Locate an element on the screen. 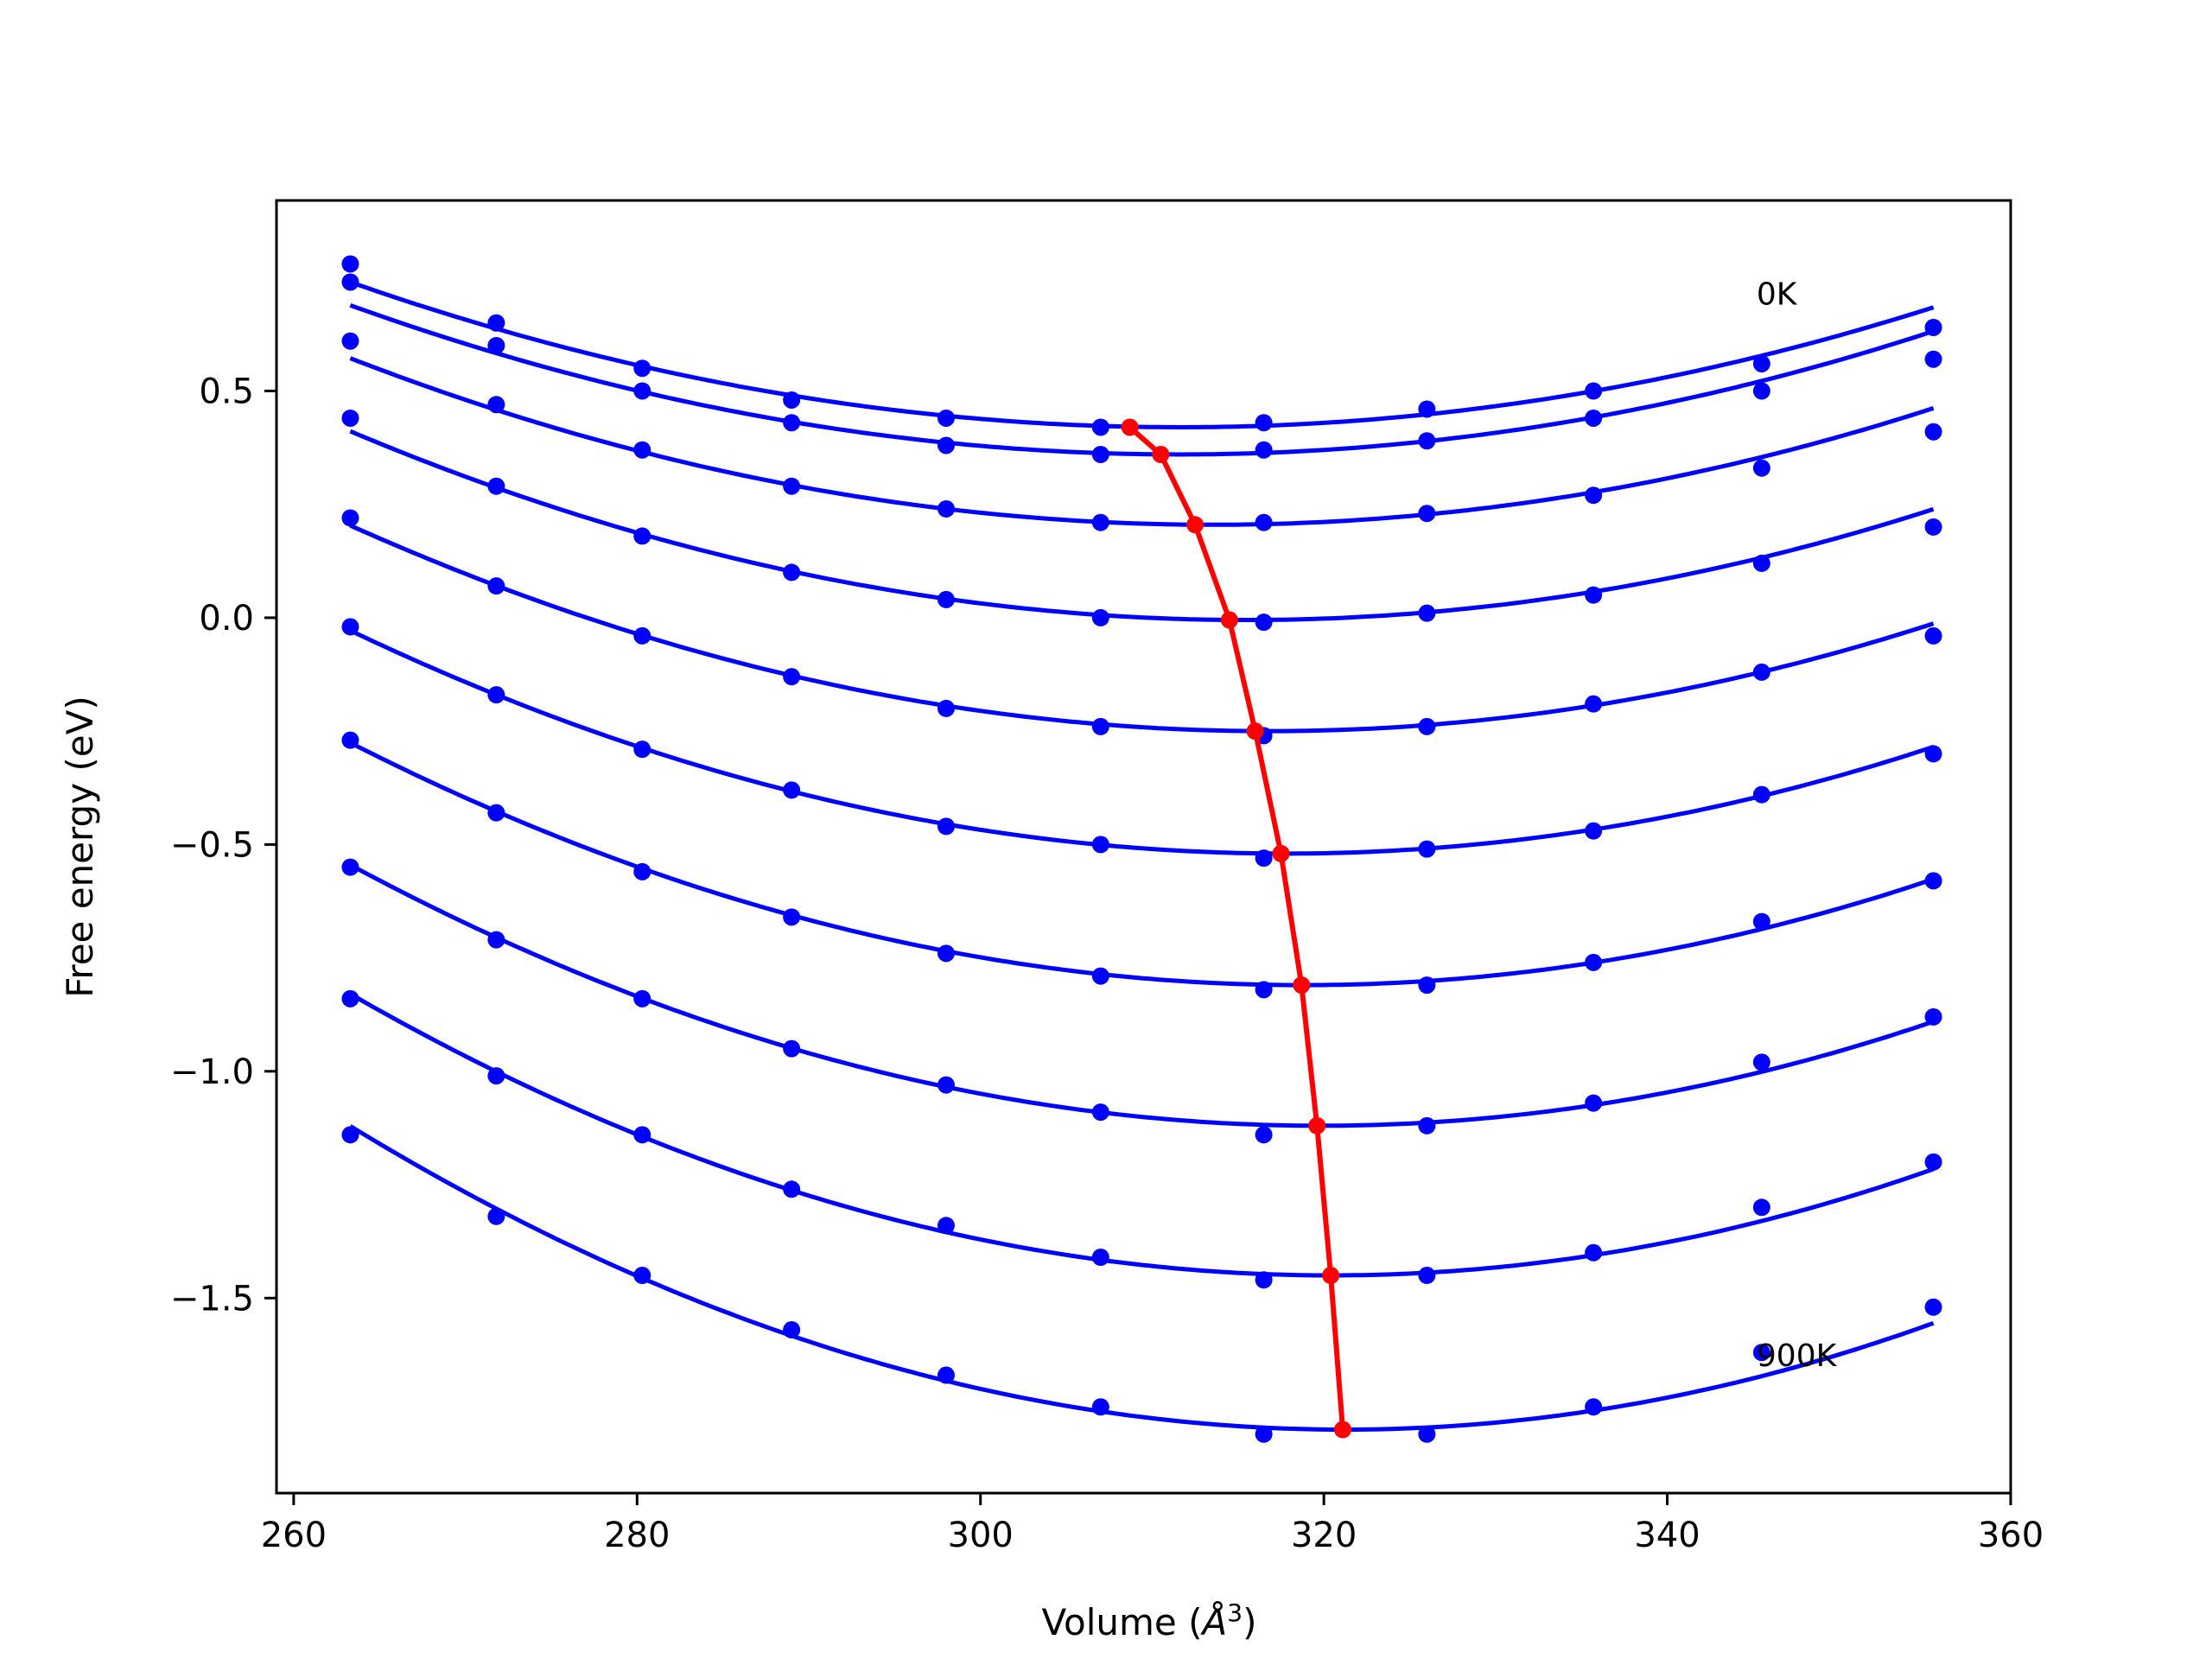 This screenshot has width=2212, height=1659. x-tick-label: 360 is located at coordinates (2011, 1535).